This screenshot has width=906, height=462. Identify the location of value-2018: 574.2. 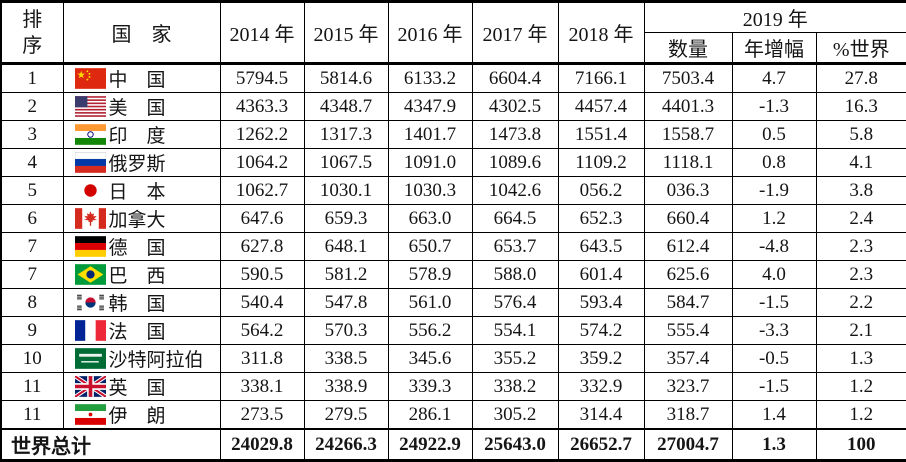
(601, 330).